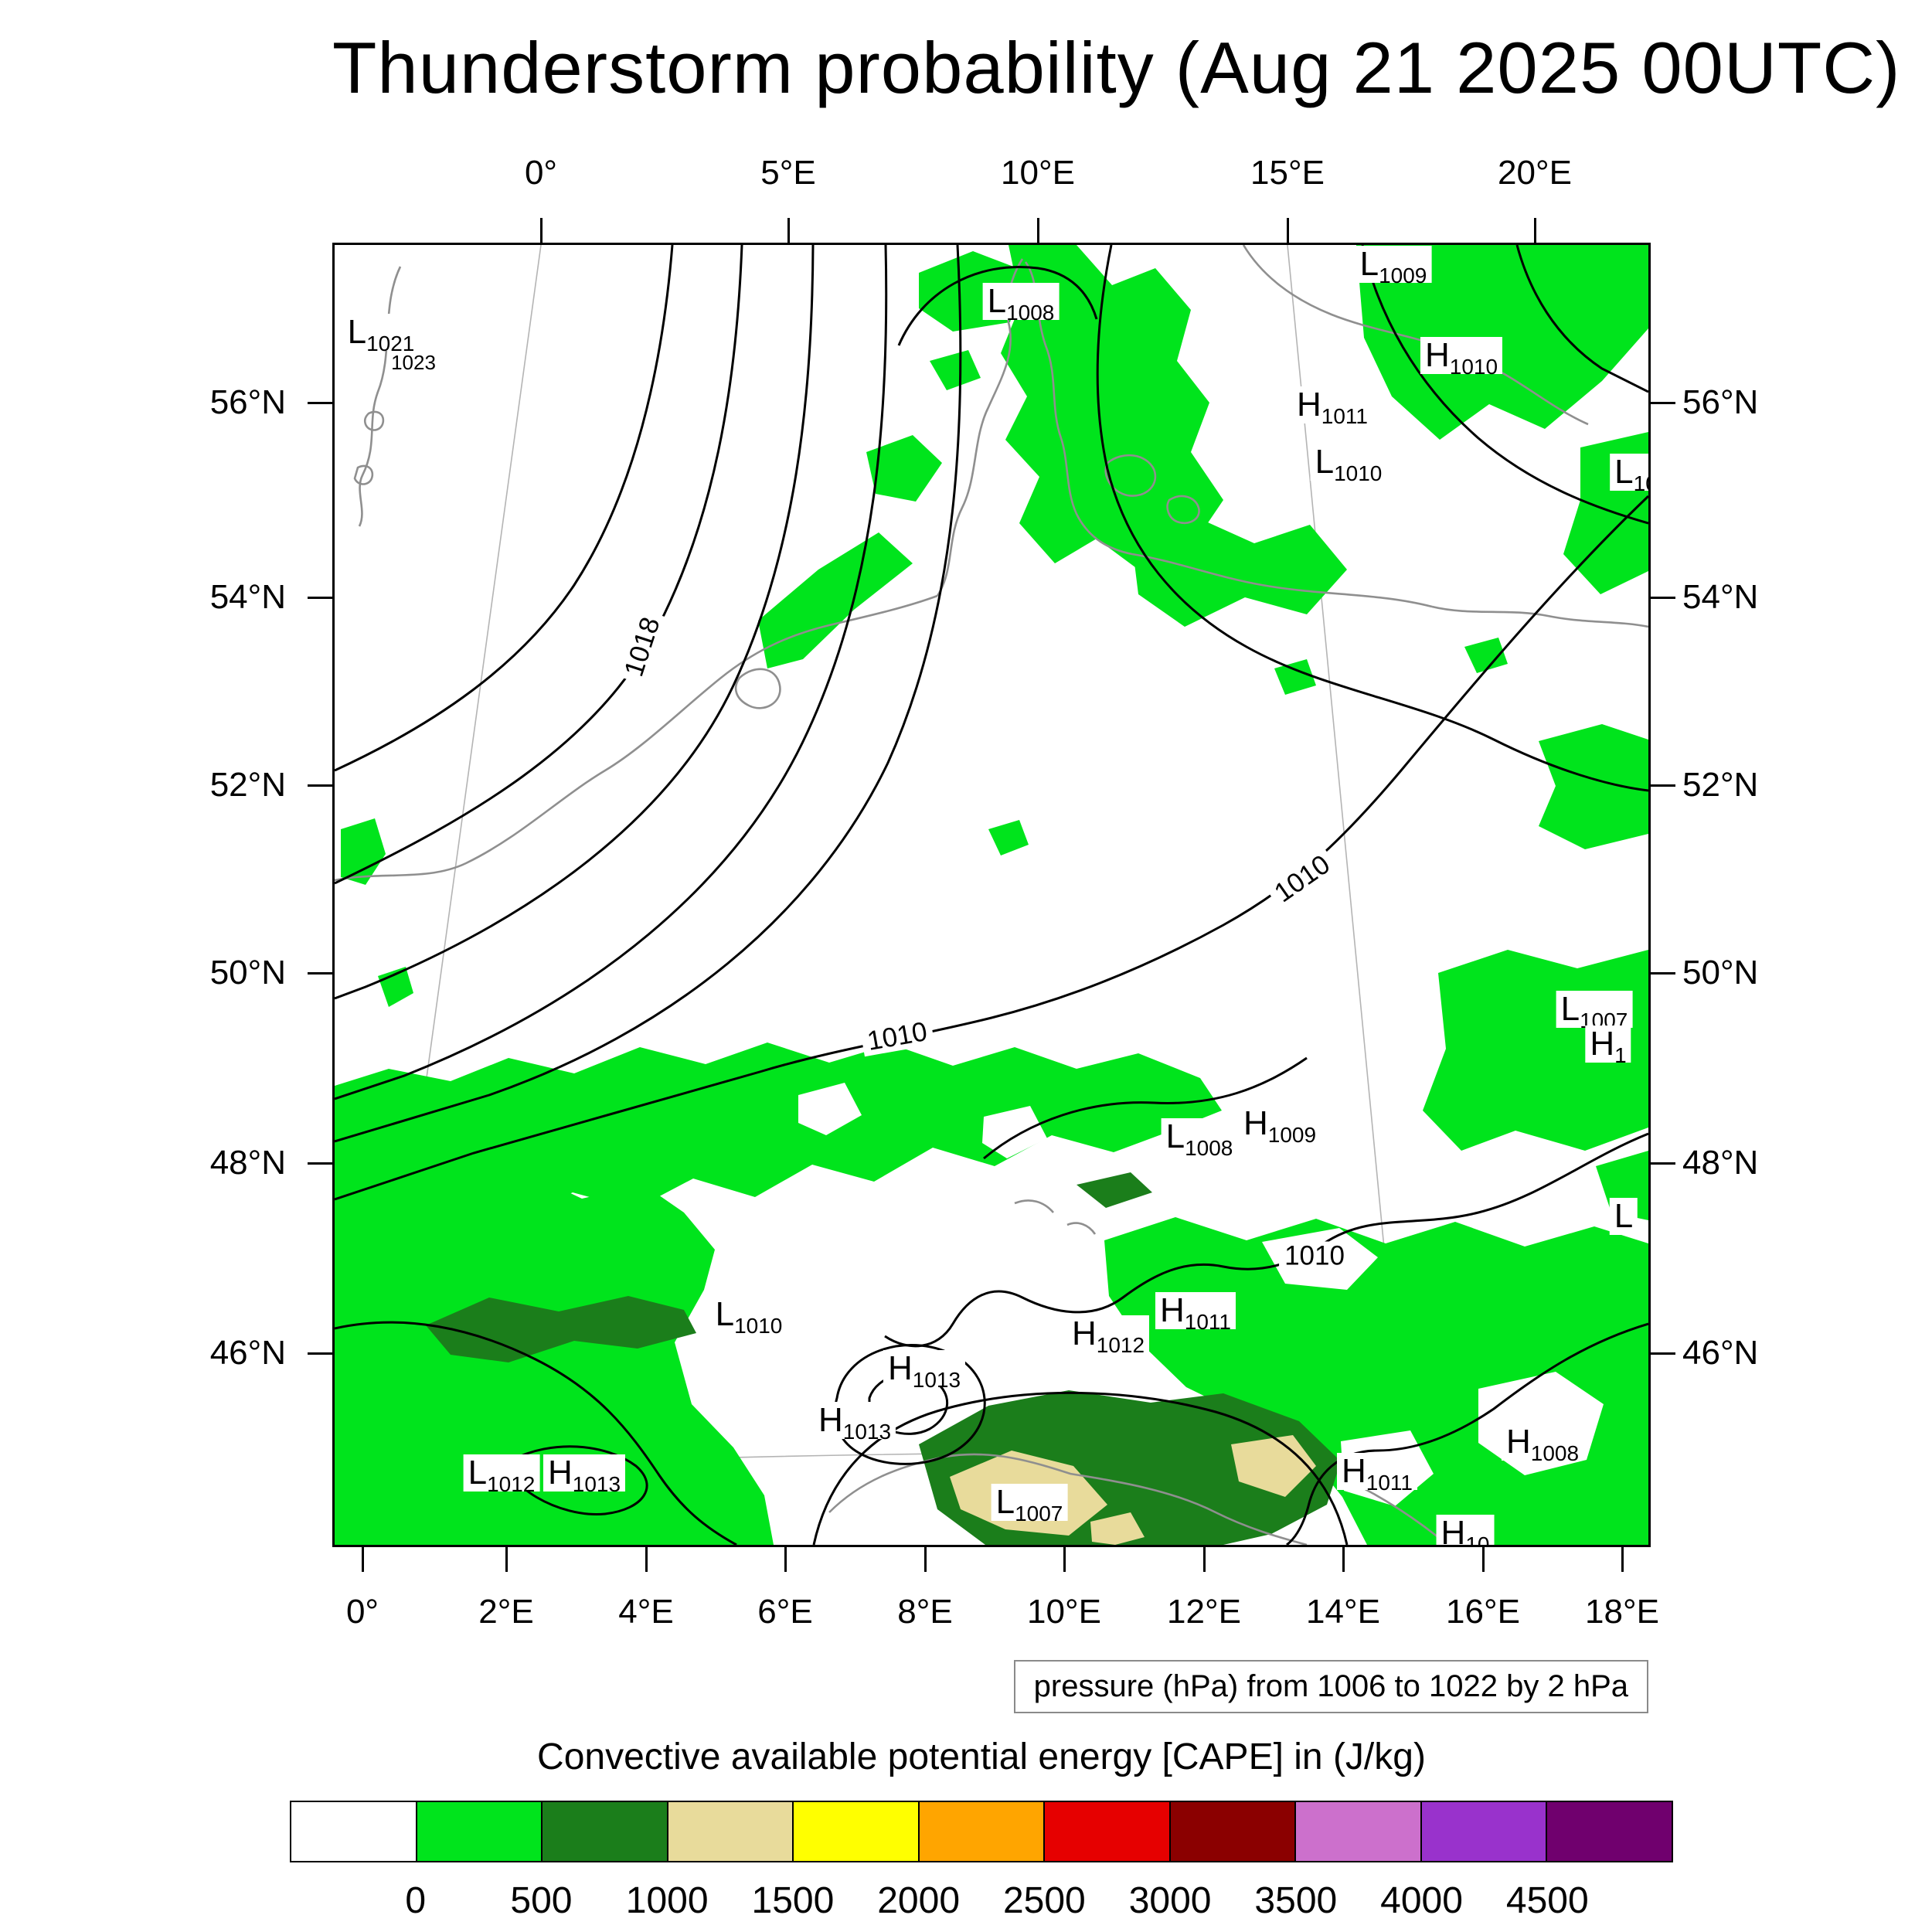 The width and height of the screenshot is (1932, 1932). Describe the element at coordinates (1629, 475) in the screenshot. I see `pressure-system-label: L10` at that location.